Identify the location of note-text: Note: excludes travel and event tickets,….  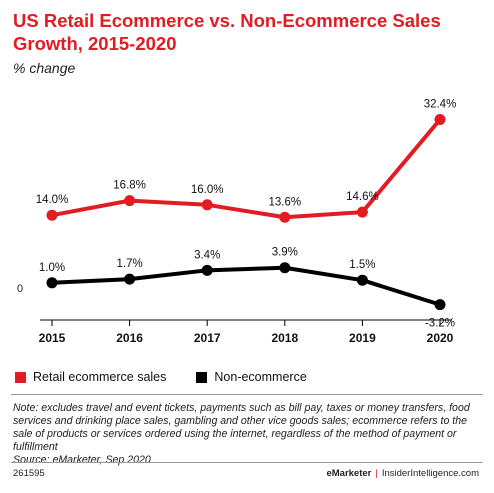
(241, 427).